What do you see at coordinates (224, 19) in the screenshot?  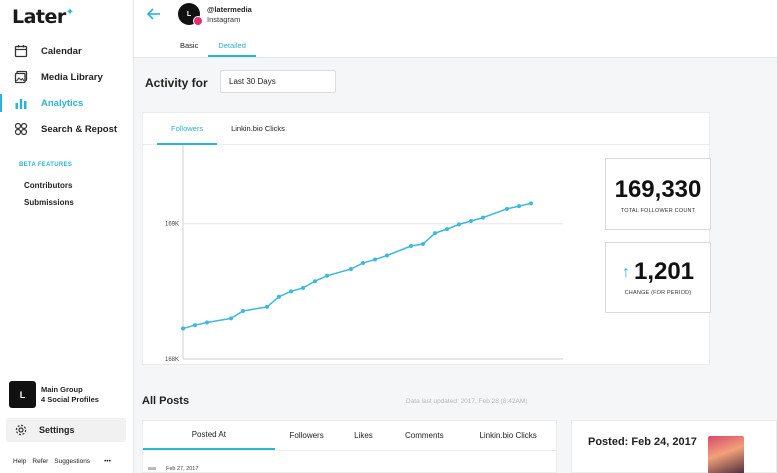 I see `profile-platform: Instagram` at bounding box center [224, 19].